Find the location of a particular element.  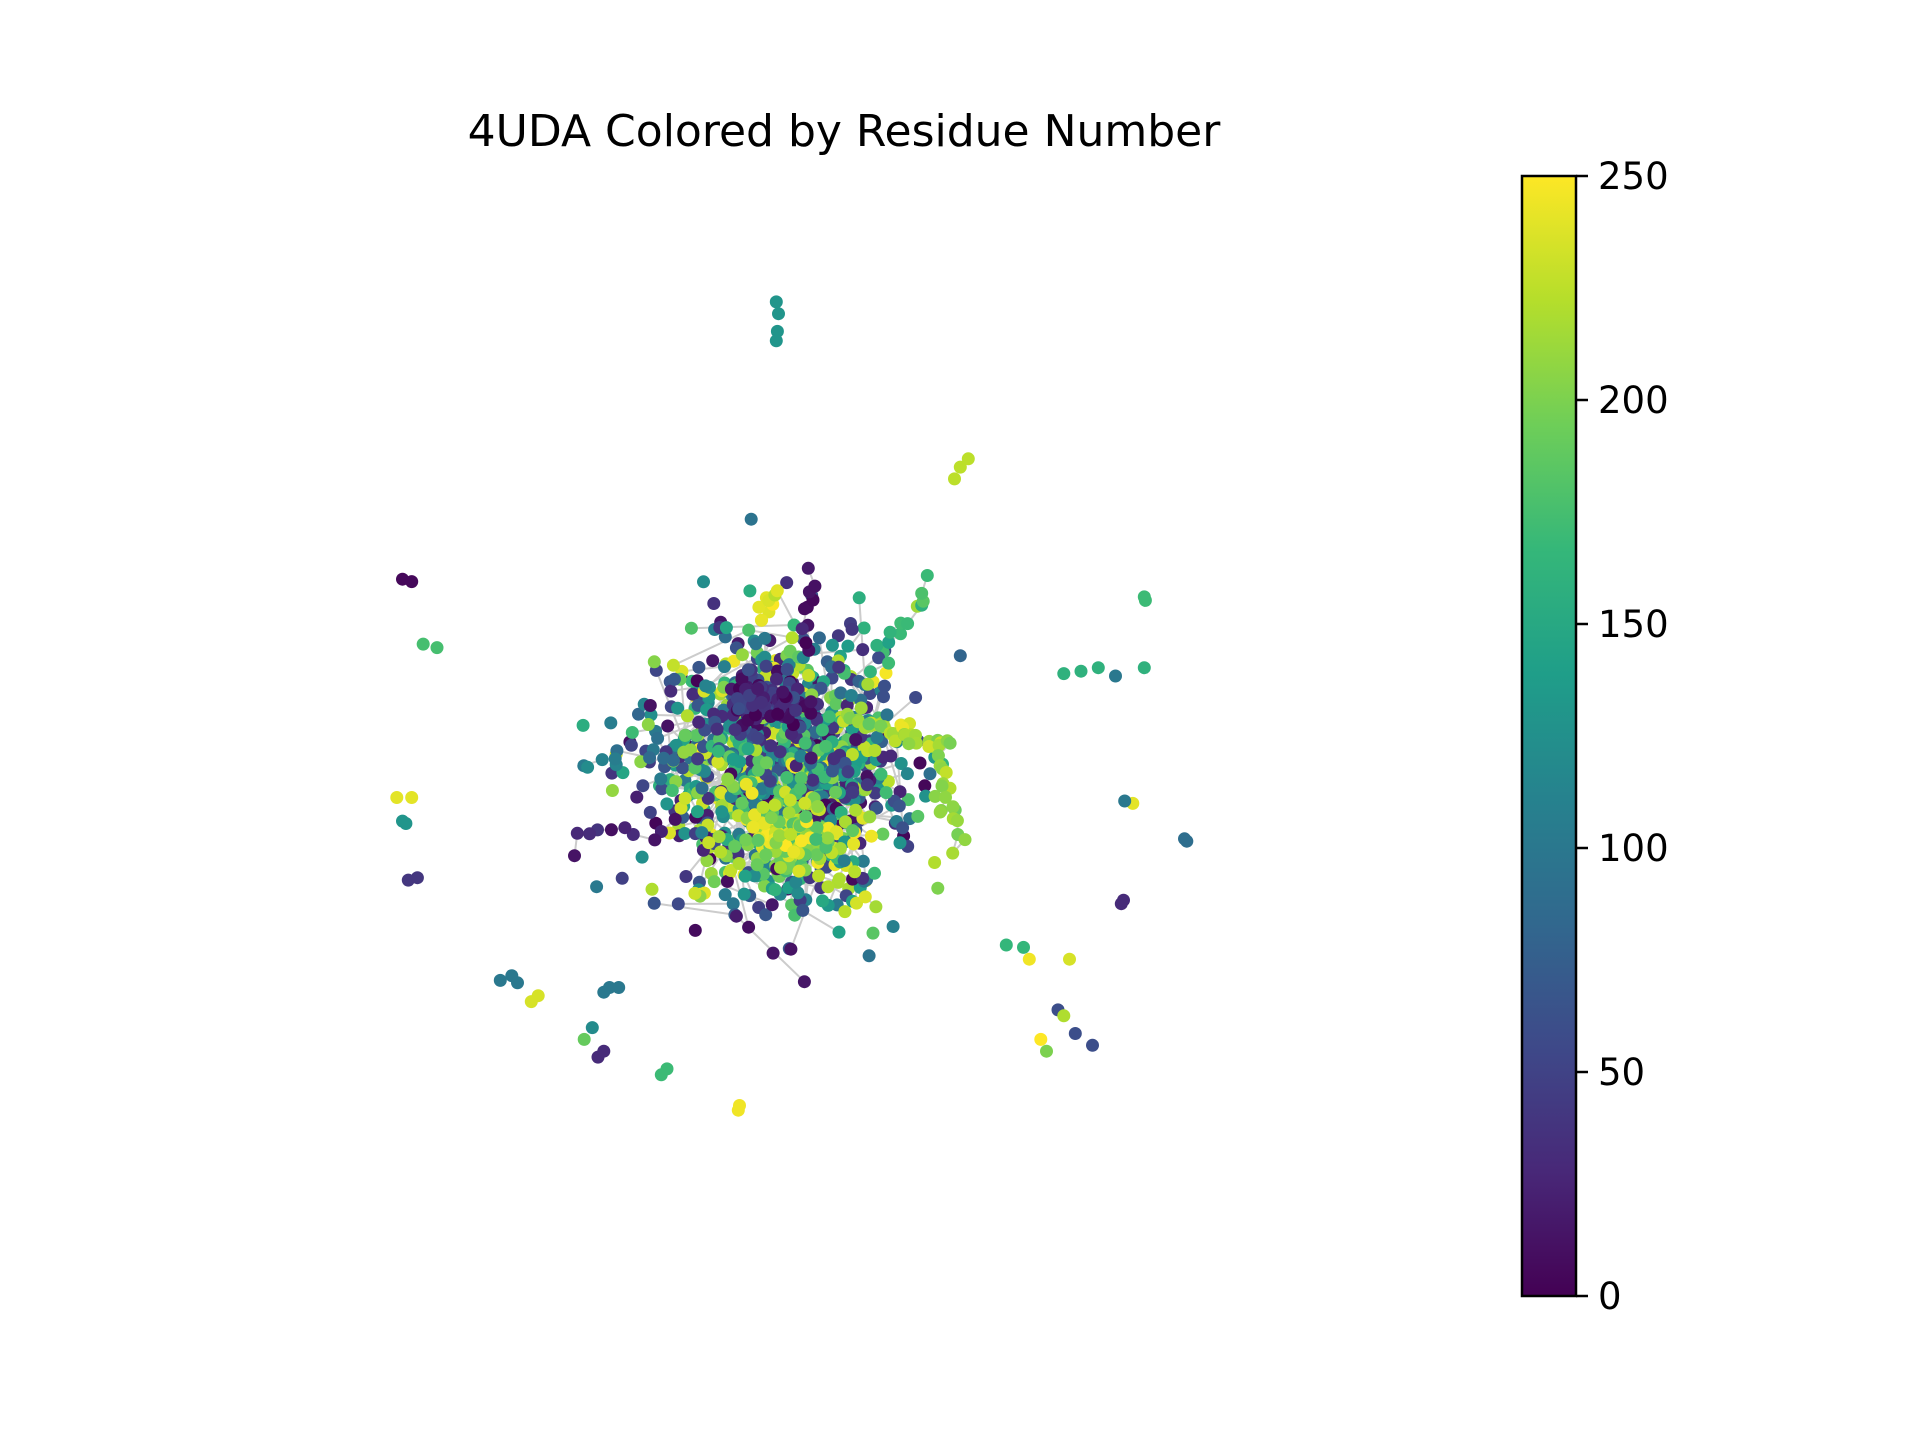

colorbar: 0 50 100 150 200 250 is located at coordinates (1594, 736).